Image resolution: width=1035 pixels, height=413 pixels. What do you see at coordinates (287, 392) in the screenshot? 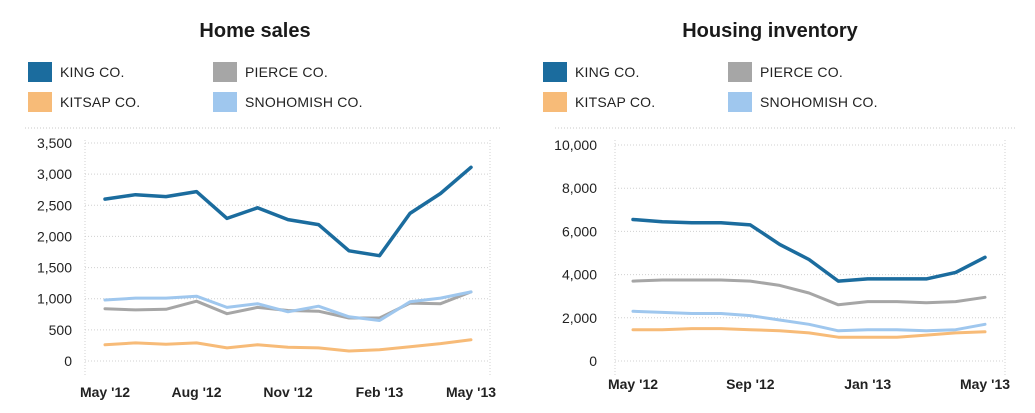
I see `x-tick-label: Nov '12` at bounding box center [287, 392].